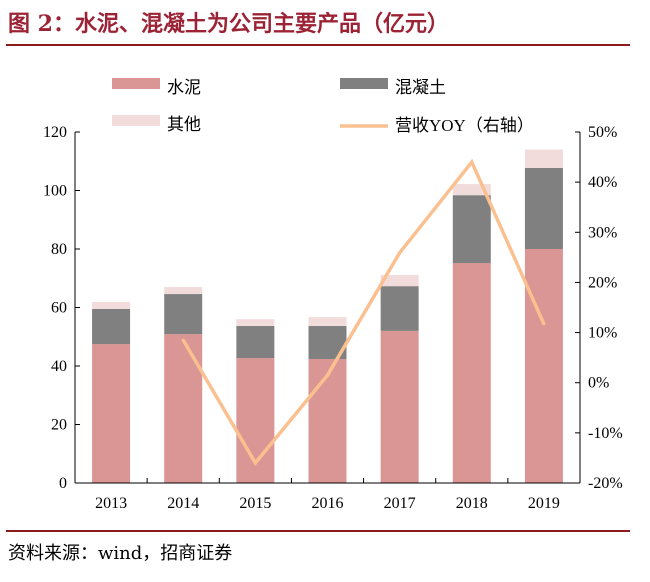 The image size is (650, 582). I want to click on bar-混凝土-2014, so click(183, 314).